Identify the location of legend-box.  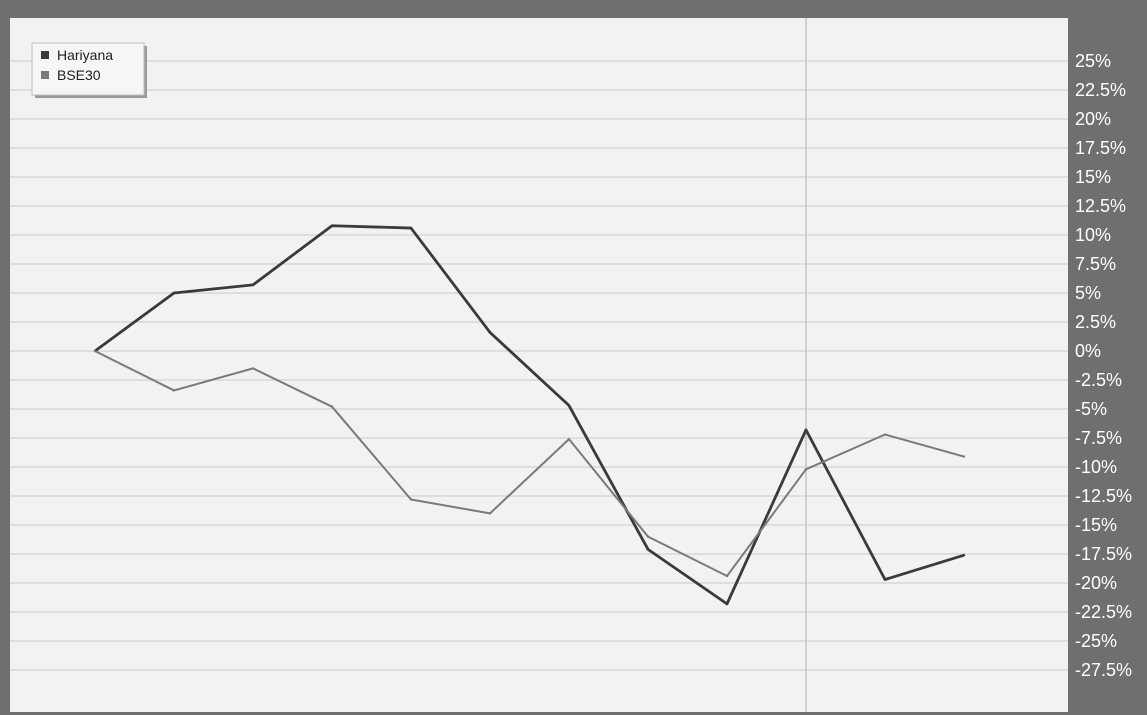
(88, 69).